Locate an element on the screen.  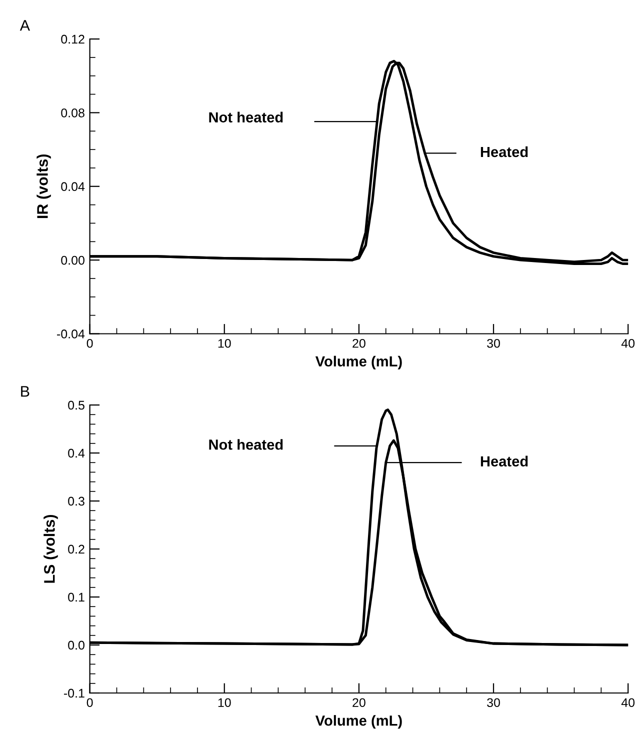
y-tick-label: 0.00 is located at coordinates (72, 260).